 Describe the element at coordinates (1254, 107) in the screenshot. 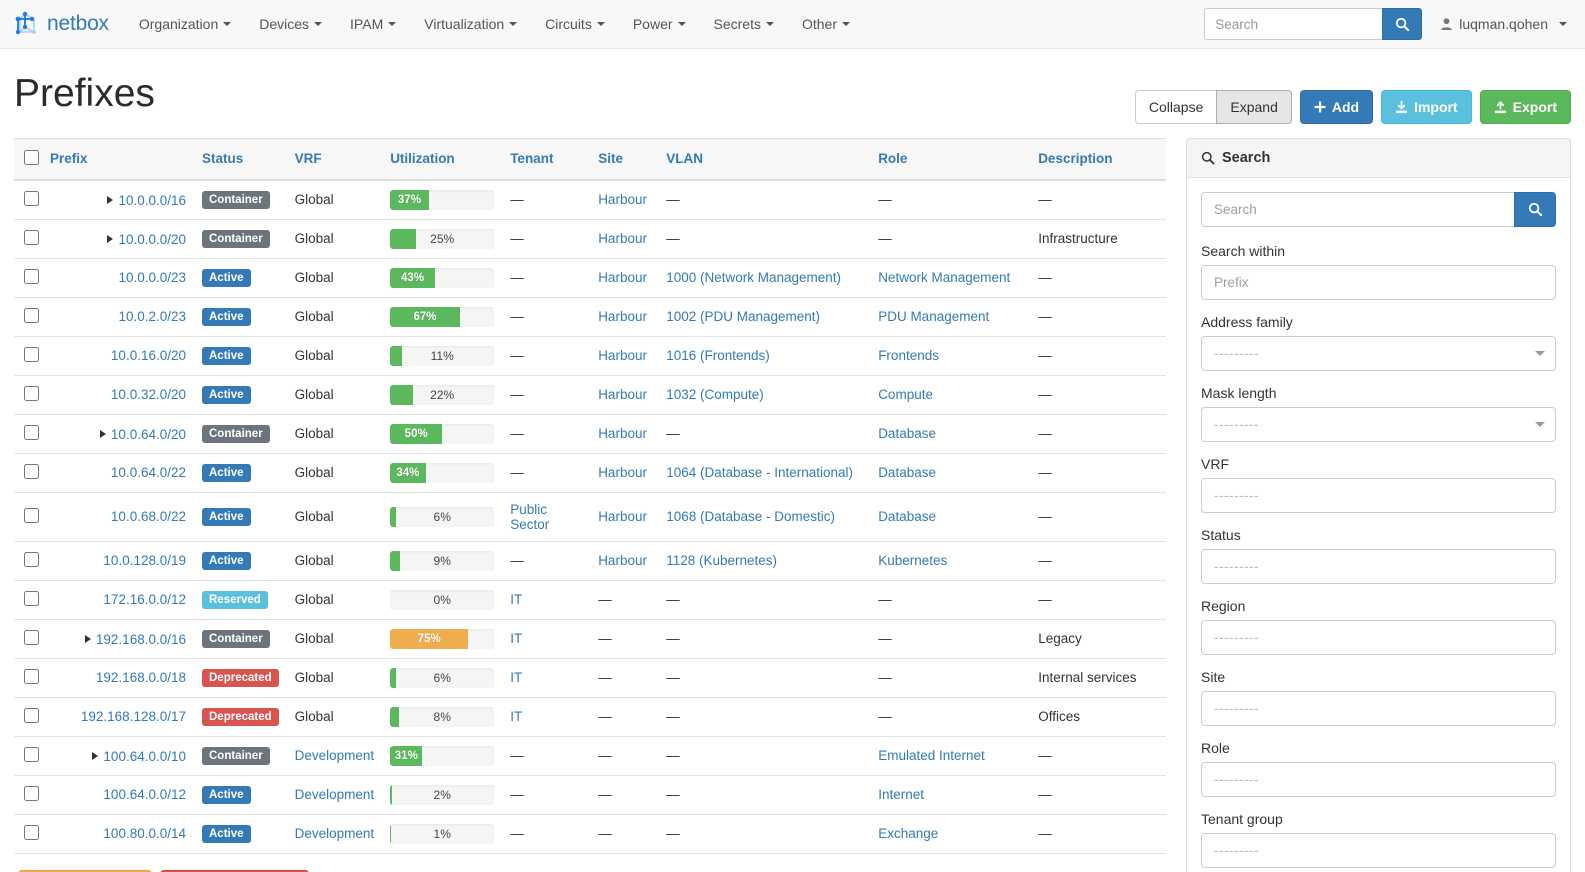

I see `expand-button: Expand` at that location.